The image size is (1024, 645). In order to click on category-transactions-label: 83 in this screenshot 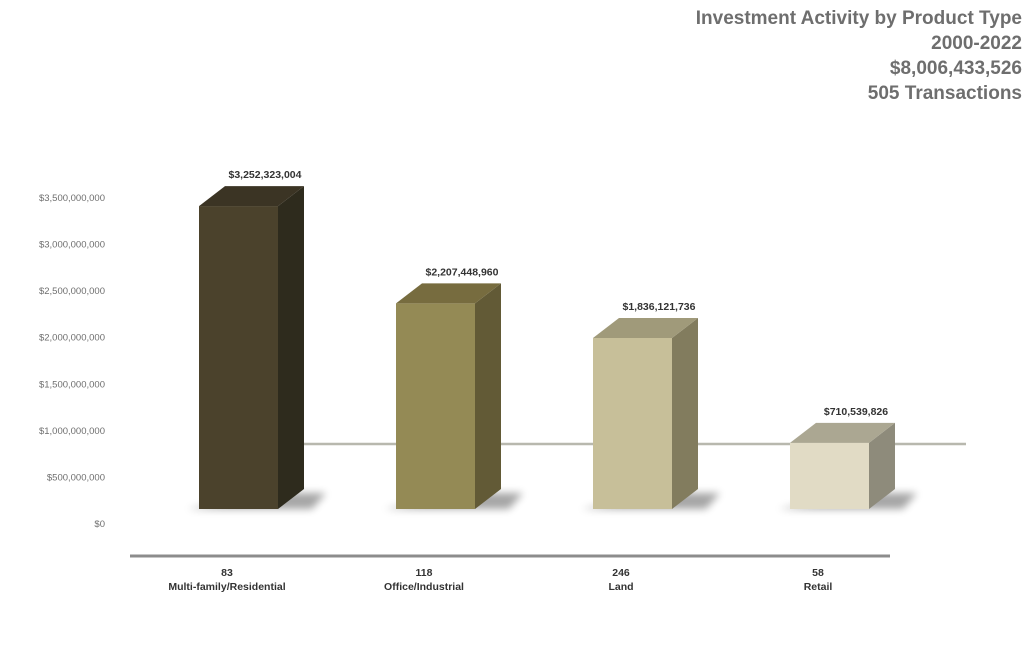, I will do `click(227, 573)`.